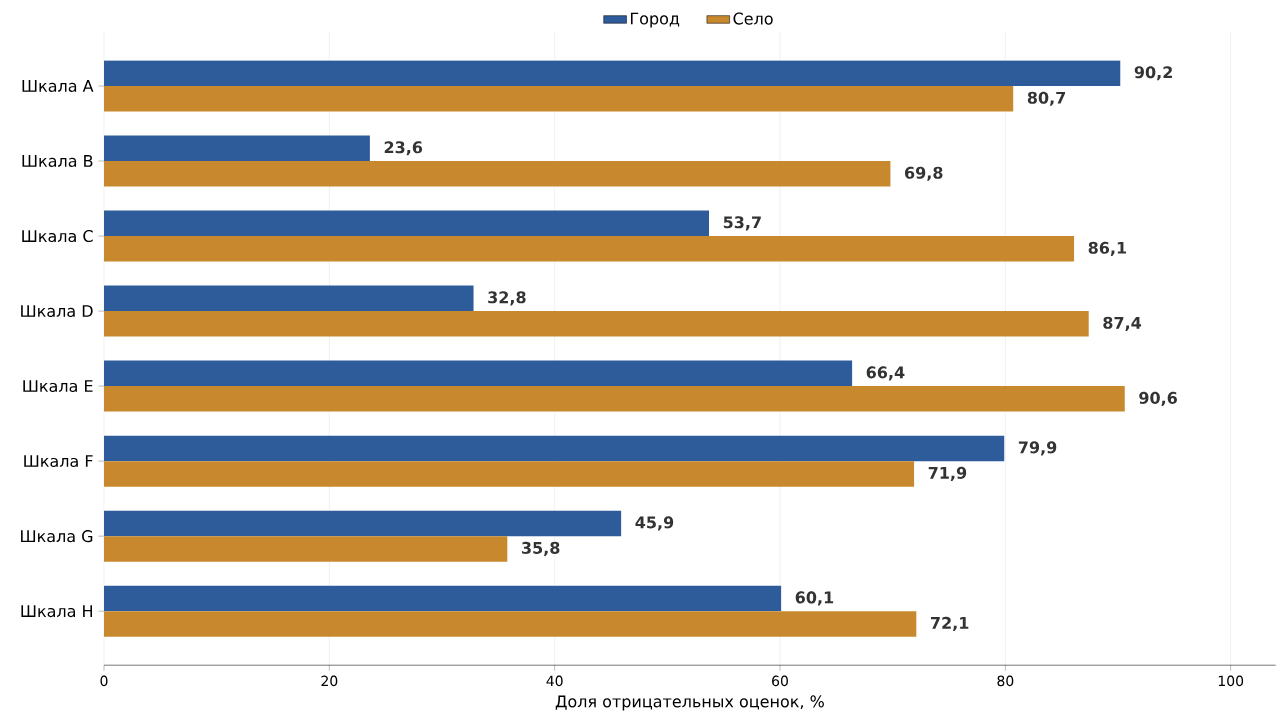 The height and width of the screenshot is (715, 1276). I want to click on data-label: 79,9, so click(1037, 448).